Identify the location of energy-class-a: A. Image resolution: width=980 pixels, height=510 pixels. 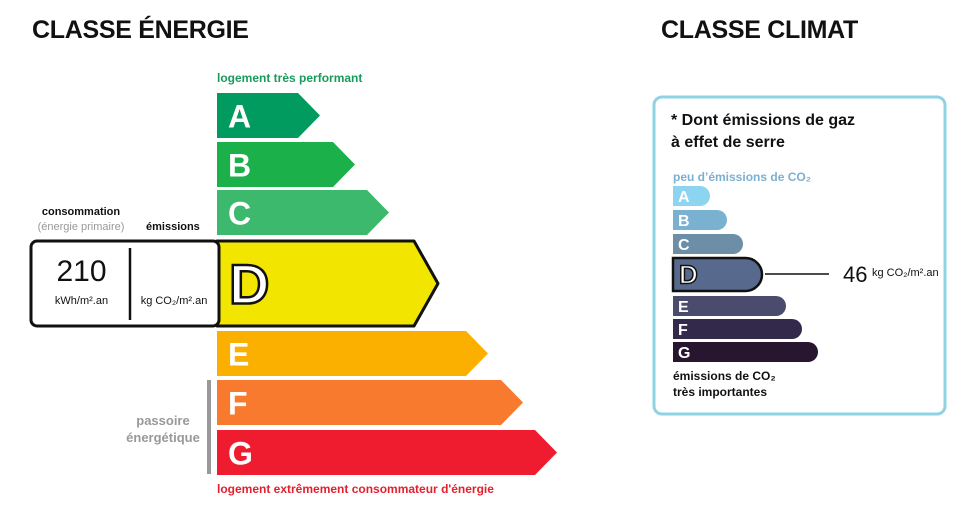
(268, 115).